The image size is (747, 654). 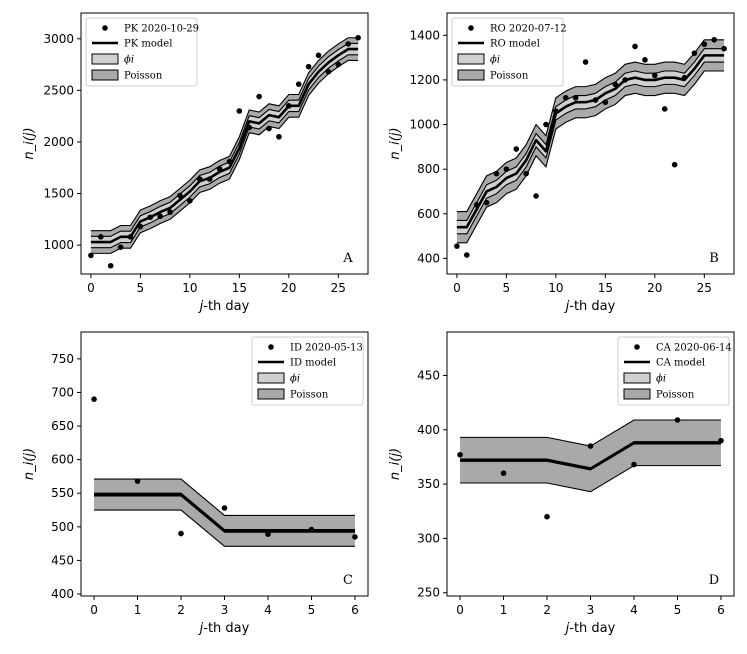 I want to click on y-tick-label: 3000, so click(x=58, y=39).